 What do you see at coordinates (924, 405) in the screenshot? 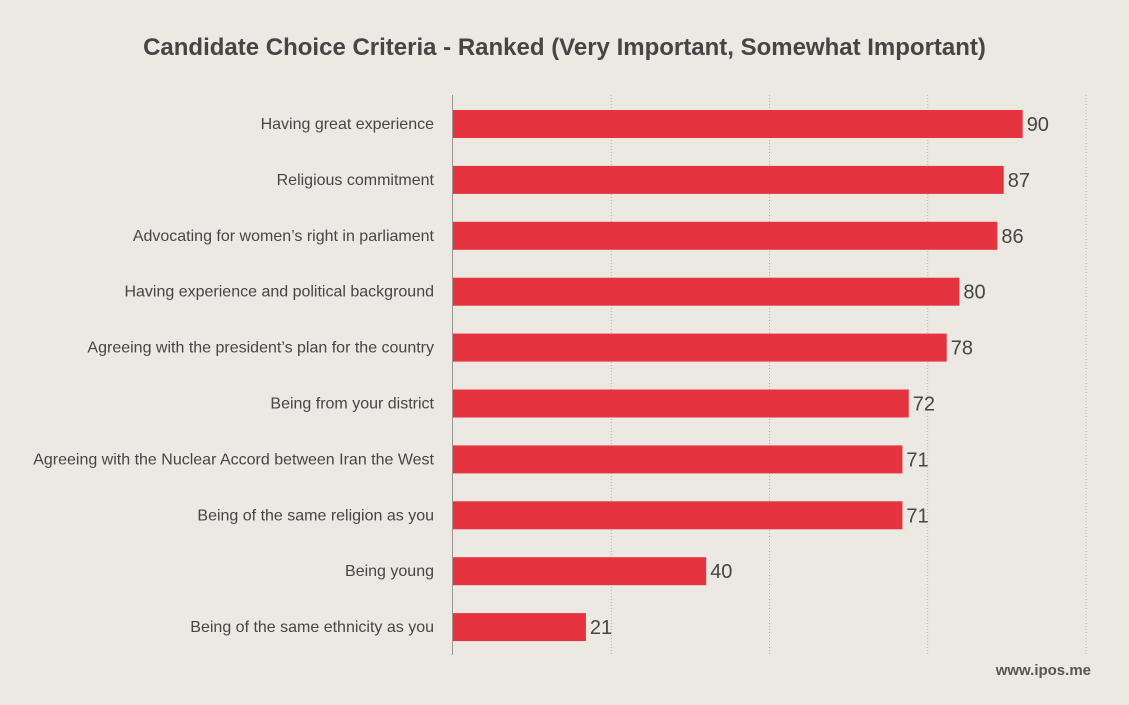
I see `value-label: 72` at bounding box center [924, 405].